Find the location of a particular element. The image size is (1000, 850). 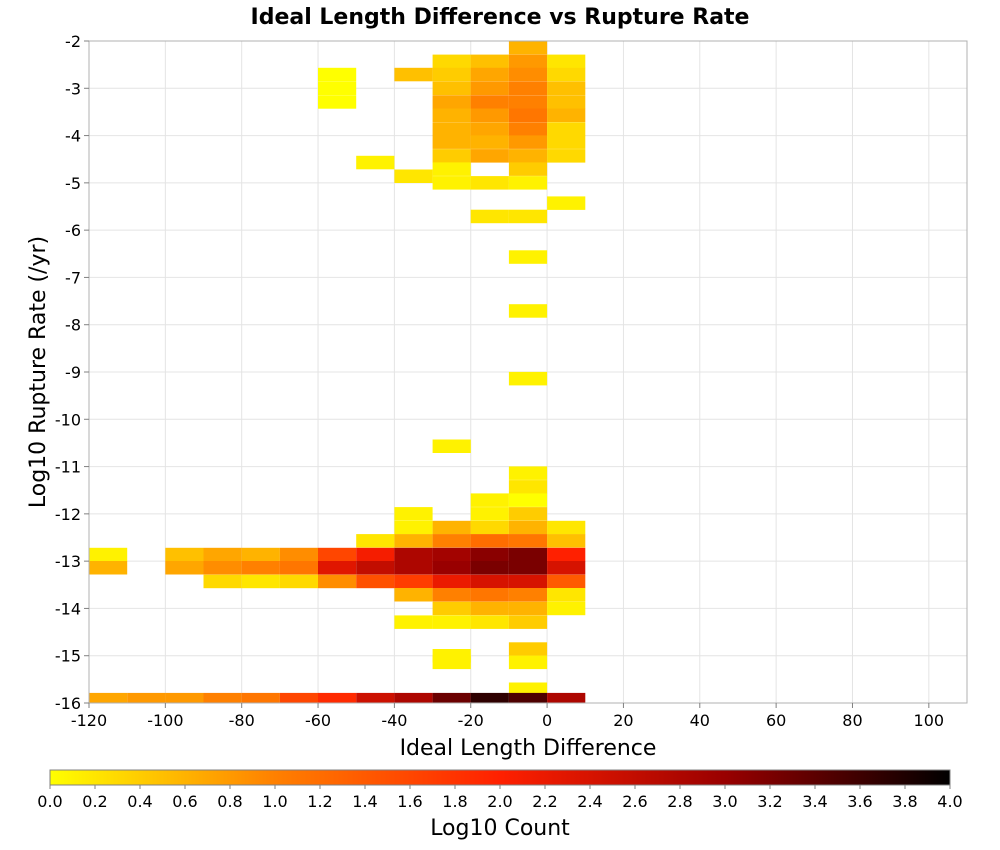

y-tick-label: -8 is located at coordinates (73, 325).